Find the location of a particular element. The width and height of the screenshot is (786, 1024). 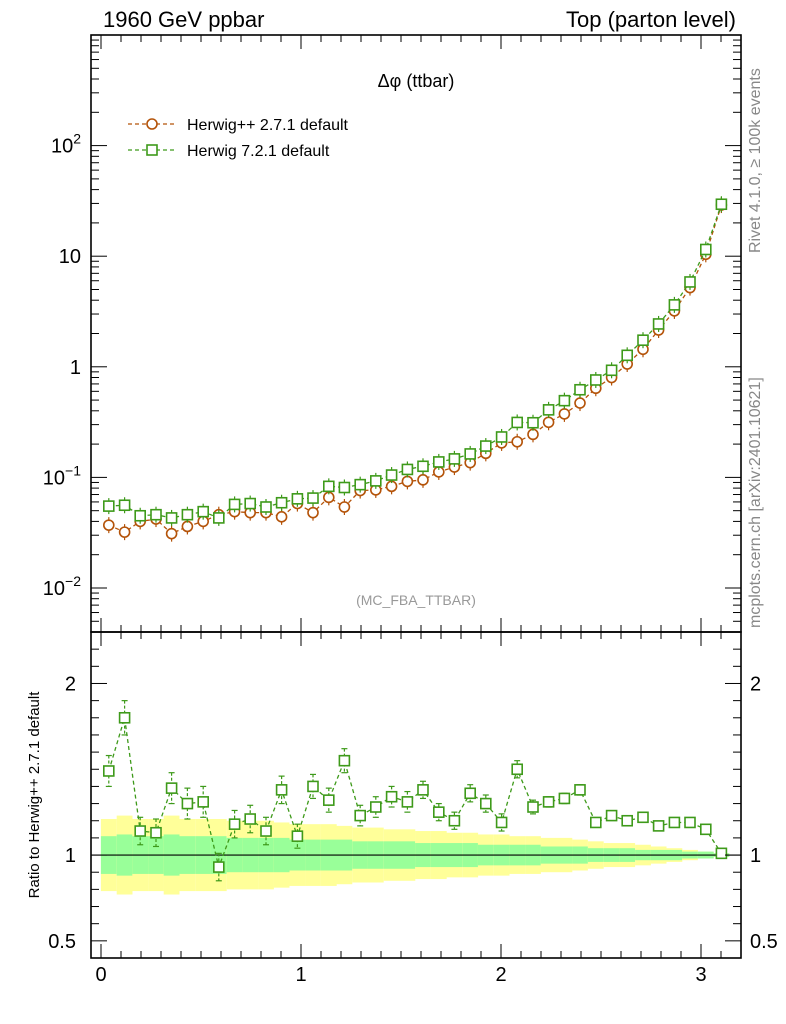

chart-title: Δφ (ttbar) is located at coordinates (416, 81).